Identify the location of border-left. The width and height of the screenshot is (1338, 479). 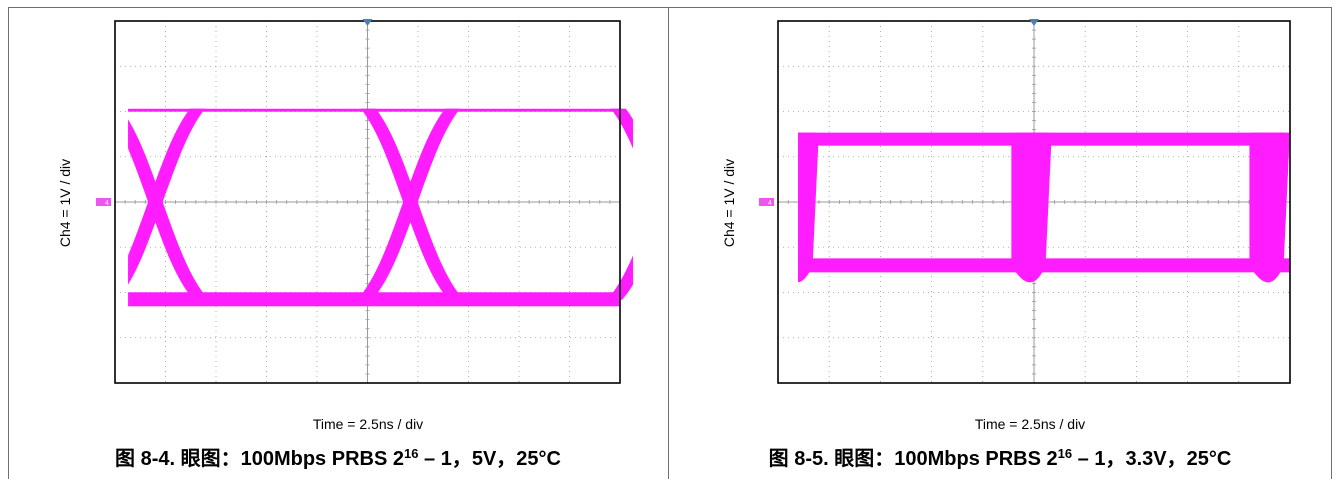
(8, 243).